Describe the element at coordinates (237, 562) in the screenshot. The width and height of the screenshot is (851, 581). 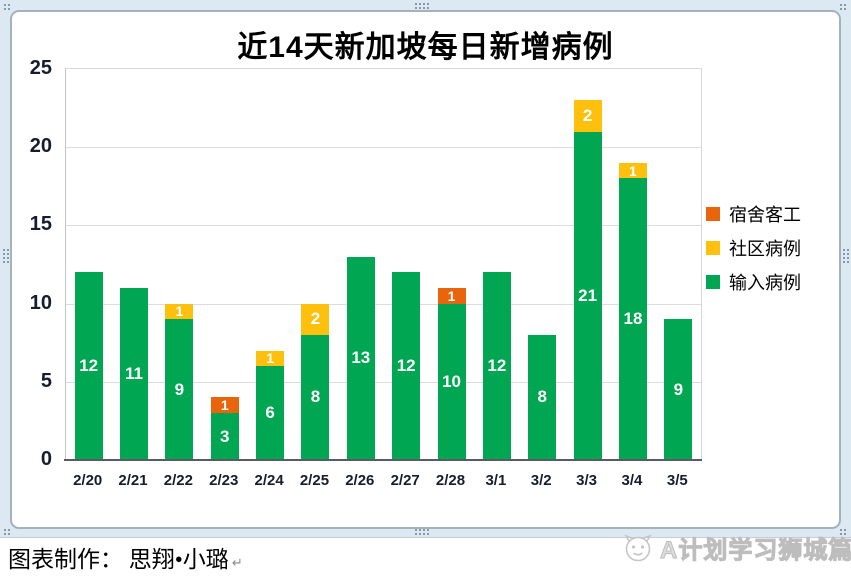
I see `return-mark-icon: ↵` at that location.